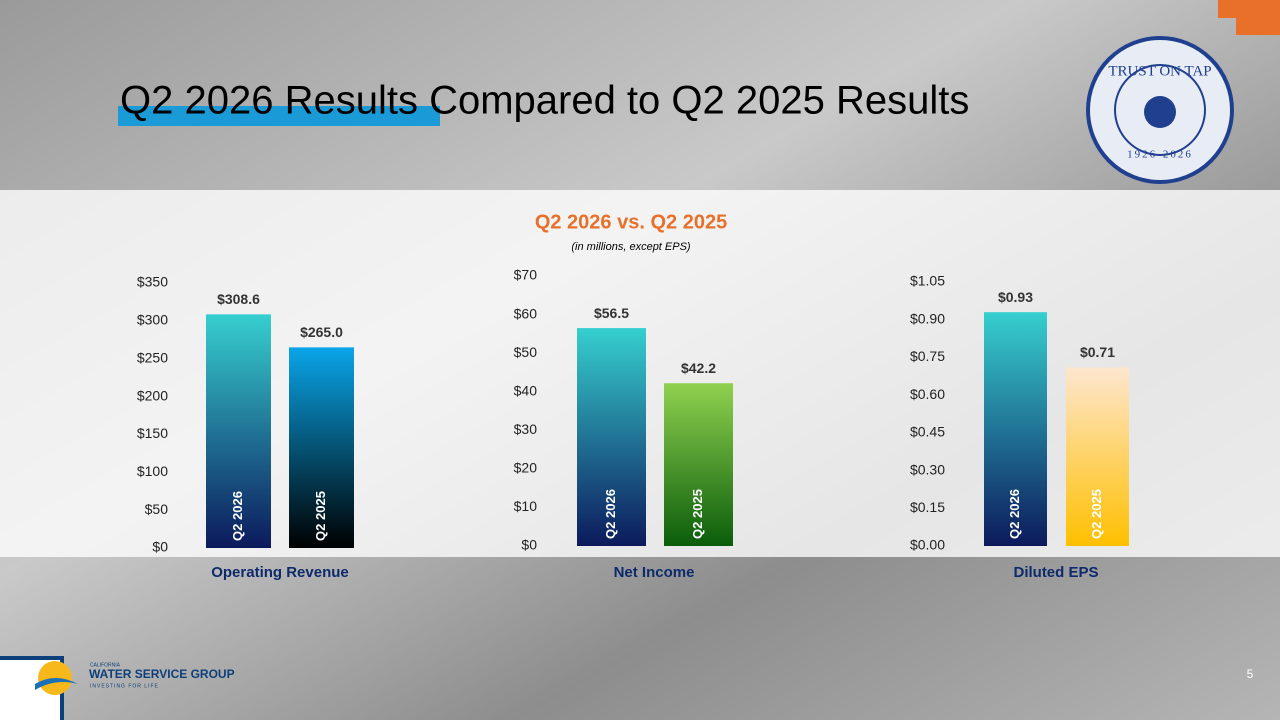 Image resolution: width=1280 pixels, height=720 pixels. Describe the element at coordinates (526, 506) in the screenshot. I see `y-tick-label: $10` at that location.